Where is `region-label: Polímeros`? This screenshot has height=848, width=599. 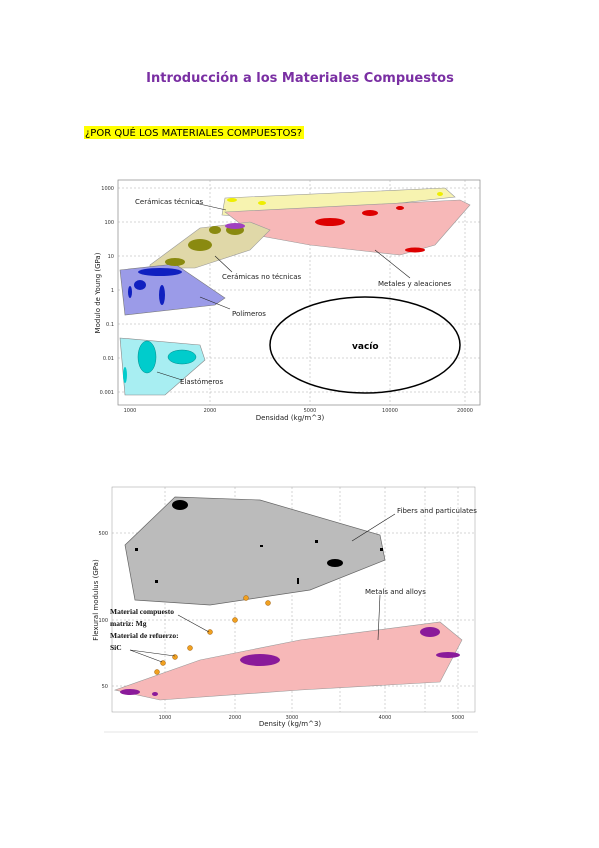 region-label: Polímeros is located at coordinates (249, 314).